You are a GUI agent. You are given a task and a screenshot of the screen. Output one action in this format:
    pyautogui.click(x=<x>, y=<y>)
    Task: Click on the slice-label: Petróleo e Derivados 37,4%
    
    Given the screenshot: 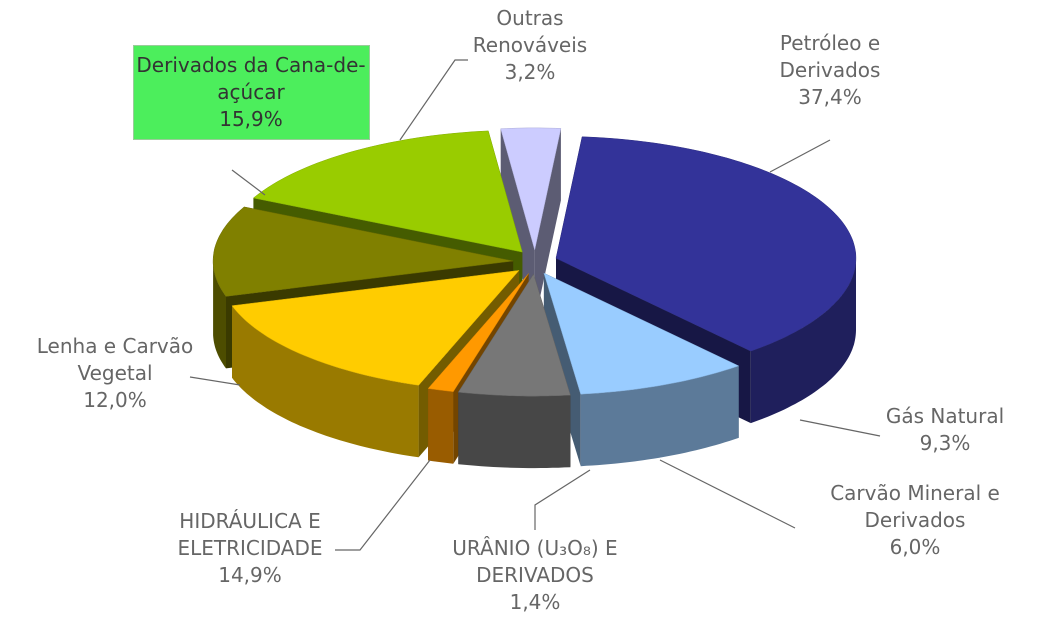 What is the action you would take?
    pyautogui.click(x=830, y=70)
    